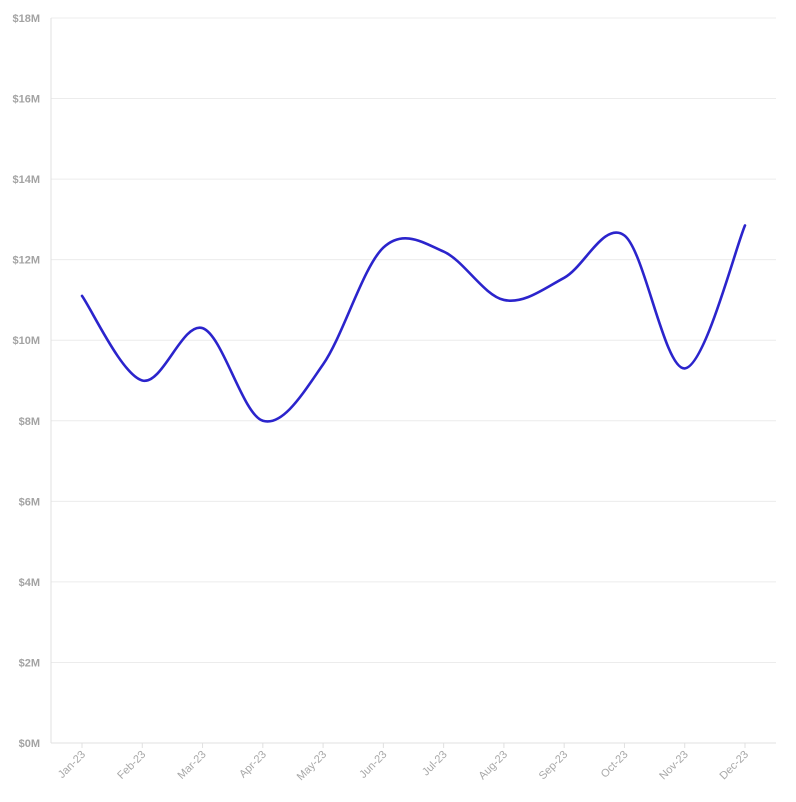  What do you see at coordinates (26, 261) in the screenshot?
I see `y-tick-label: $12M` at bounding box center [26, 261].